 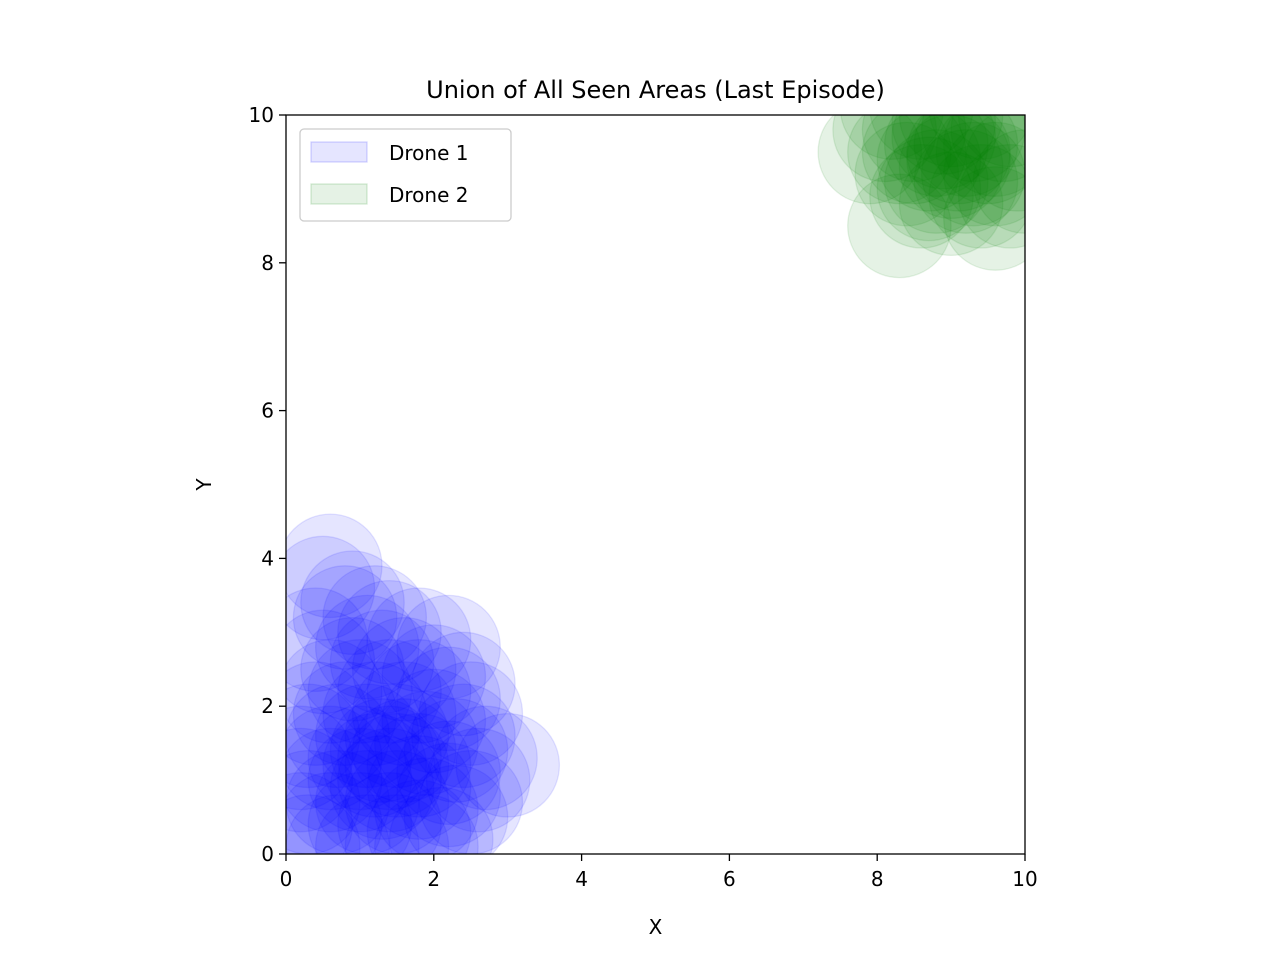 What do you see at coordinates (261, 115) in the screenshot?
I see `y-tick-label-5: 10` at bounding box center [261, 115].